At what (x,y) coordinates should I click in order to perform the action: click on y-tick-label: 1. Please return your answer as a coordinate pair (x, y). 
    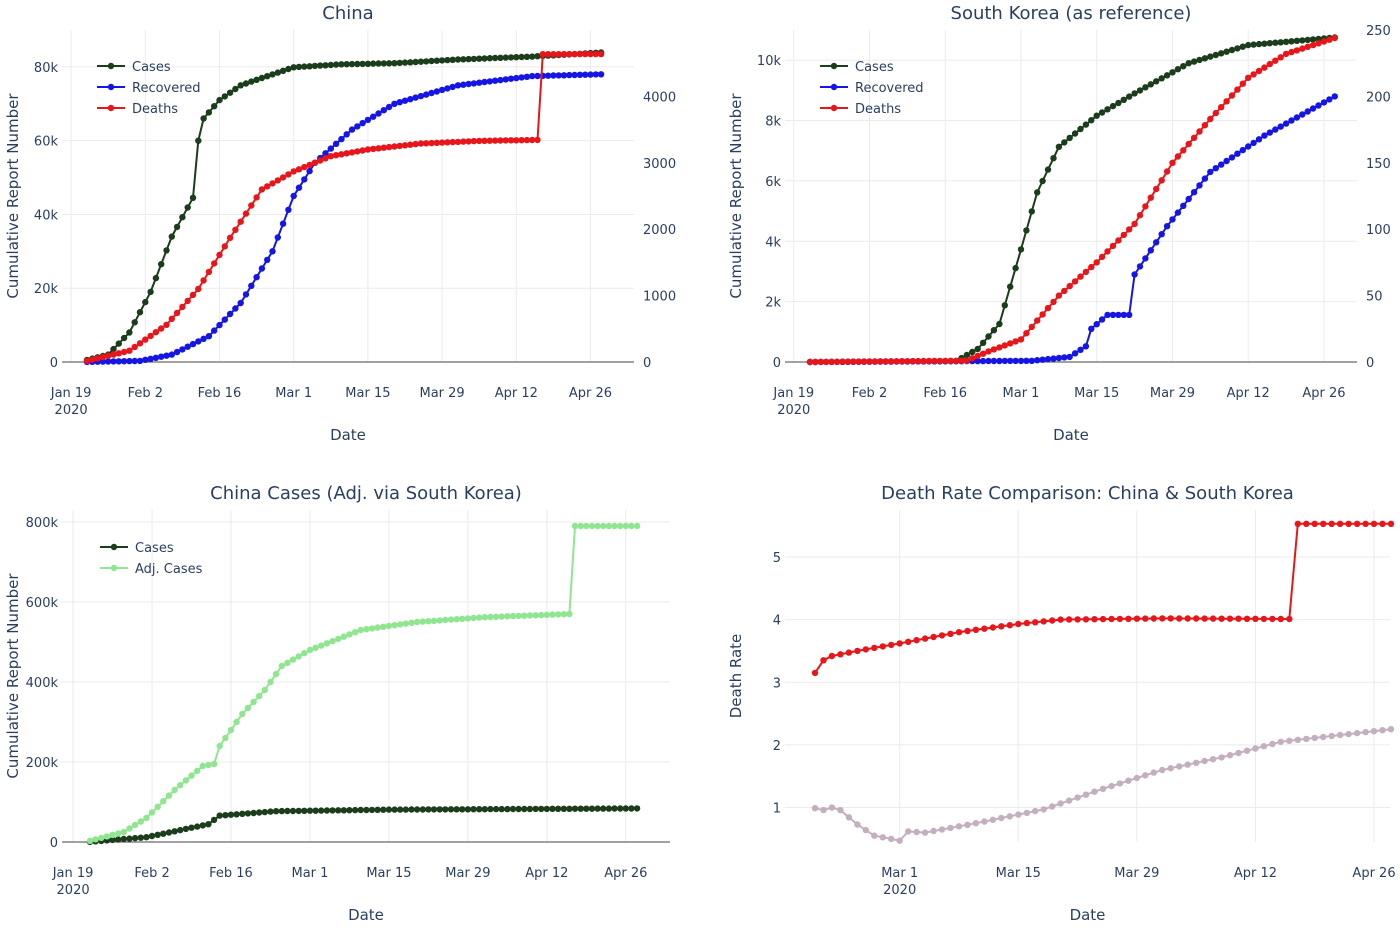
    Looking at the image, I should click on (777, 809).